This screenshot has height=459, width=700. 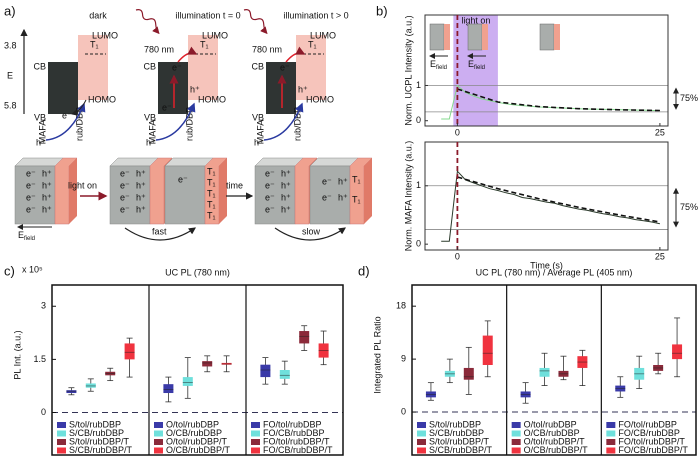 I want to click on legend-label: S/tol/rubDBP/T, so click(x=459, y=441).